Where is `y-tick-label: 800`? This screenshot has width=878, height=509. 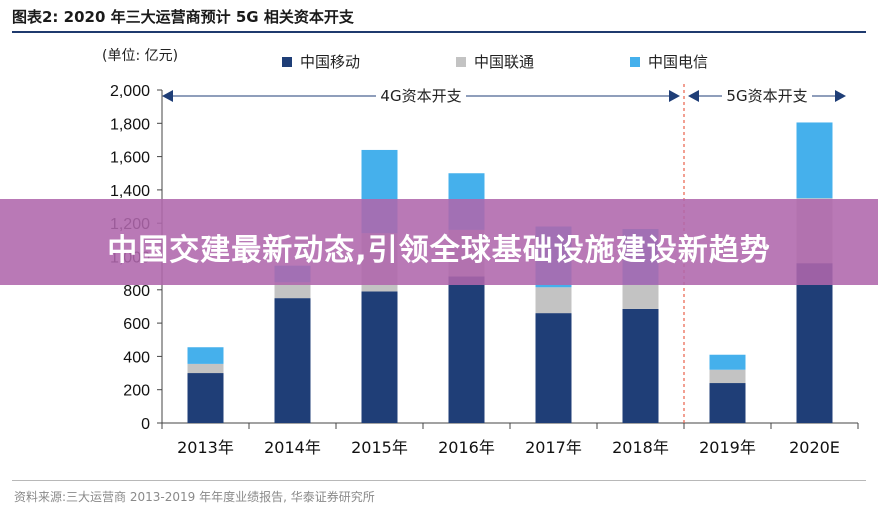
y-tick-label: 800 is located at coordinates (136, 291).